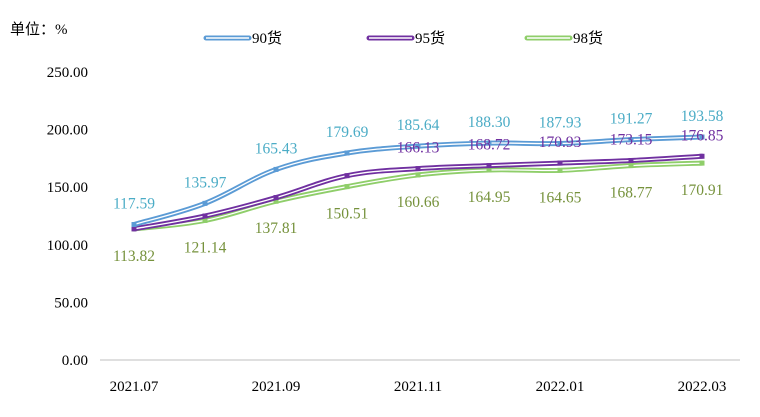 This screenshot has width=760, height=417. What do you see at coordinates (588, 38) in the screenshot?
I see `legend-label: 98货` at bounding box center [588, 38].